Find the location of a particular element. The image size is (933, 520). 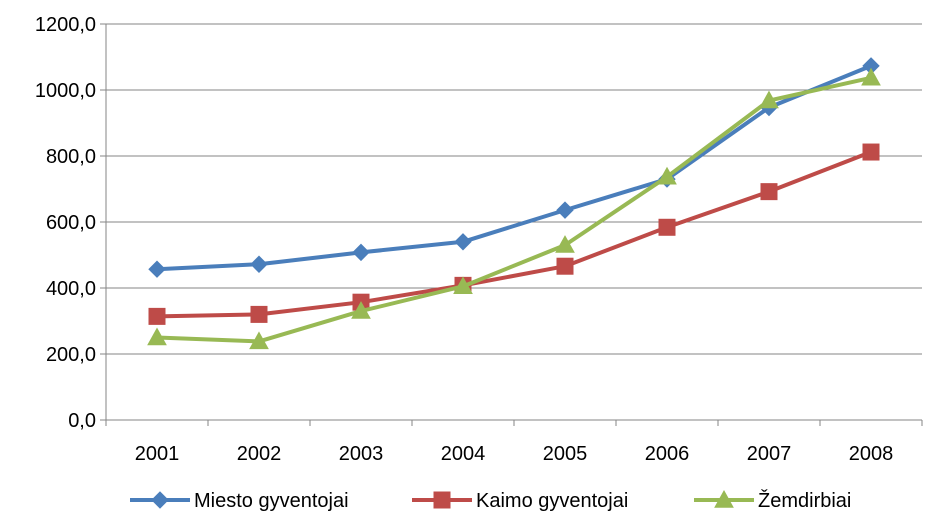

legend-label-3: Žemdirbiai is located at coordinates (804, 500).